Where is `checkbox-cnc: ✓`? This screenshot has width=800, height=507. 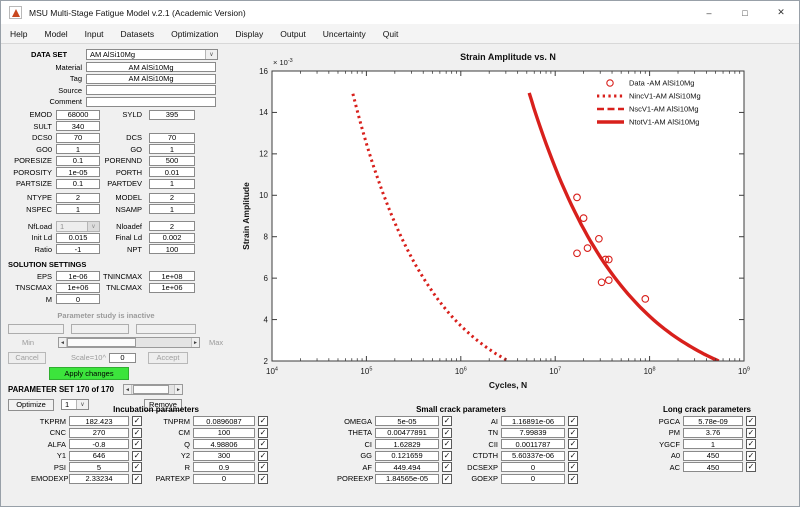 checkbox-cnc: ✓ is located at coordinates (137, 432).